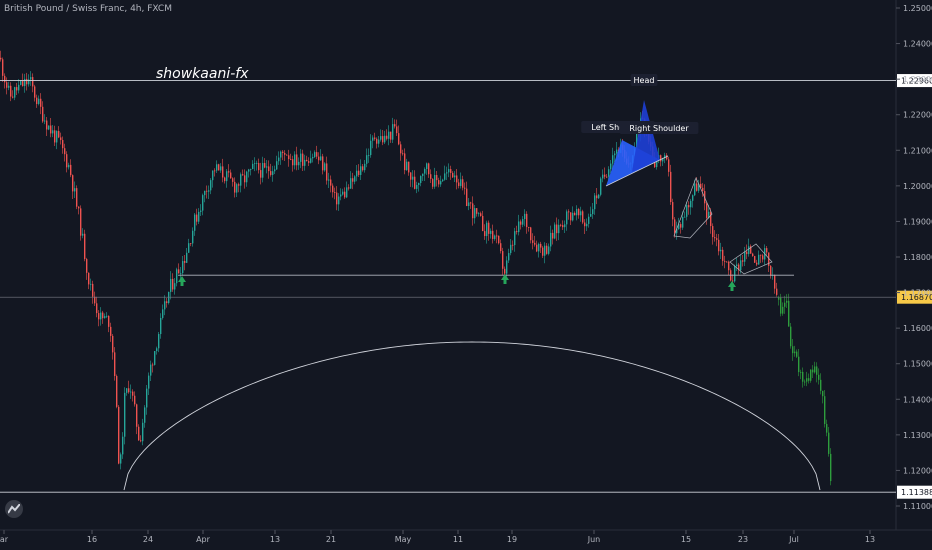  Describe the element at coordinates (182, 281) in the screenshot. I see `green-up-arrow` at that location.